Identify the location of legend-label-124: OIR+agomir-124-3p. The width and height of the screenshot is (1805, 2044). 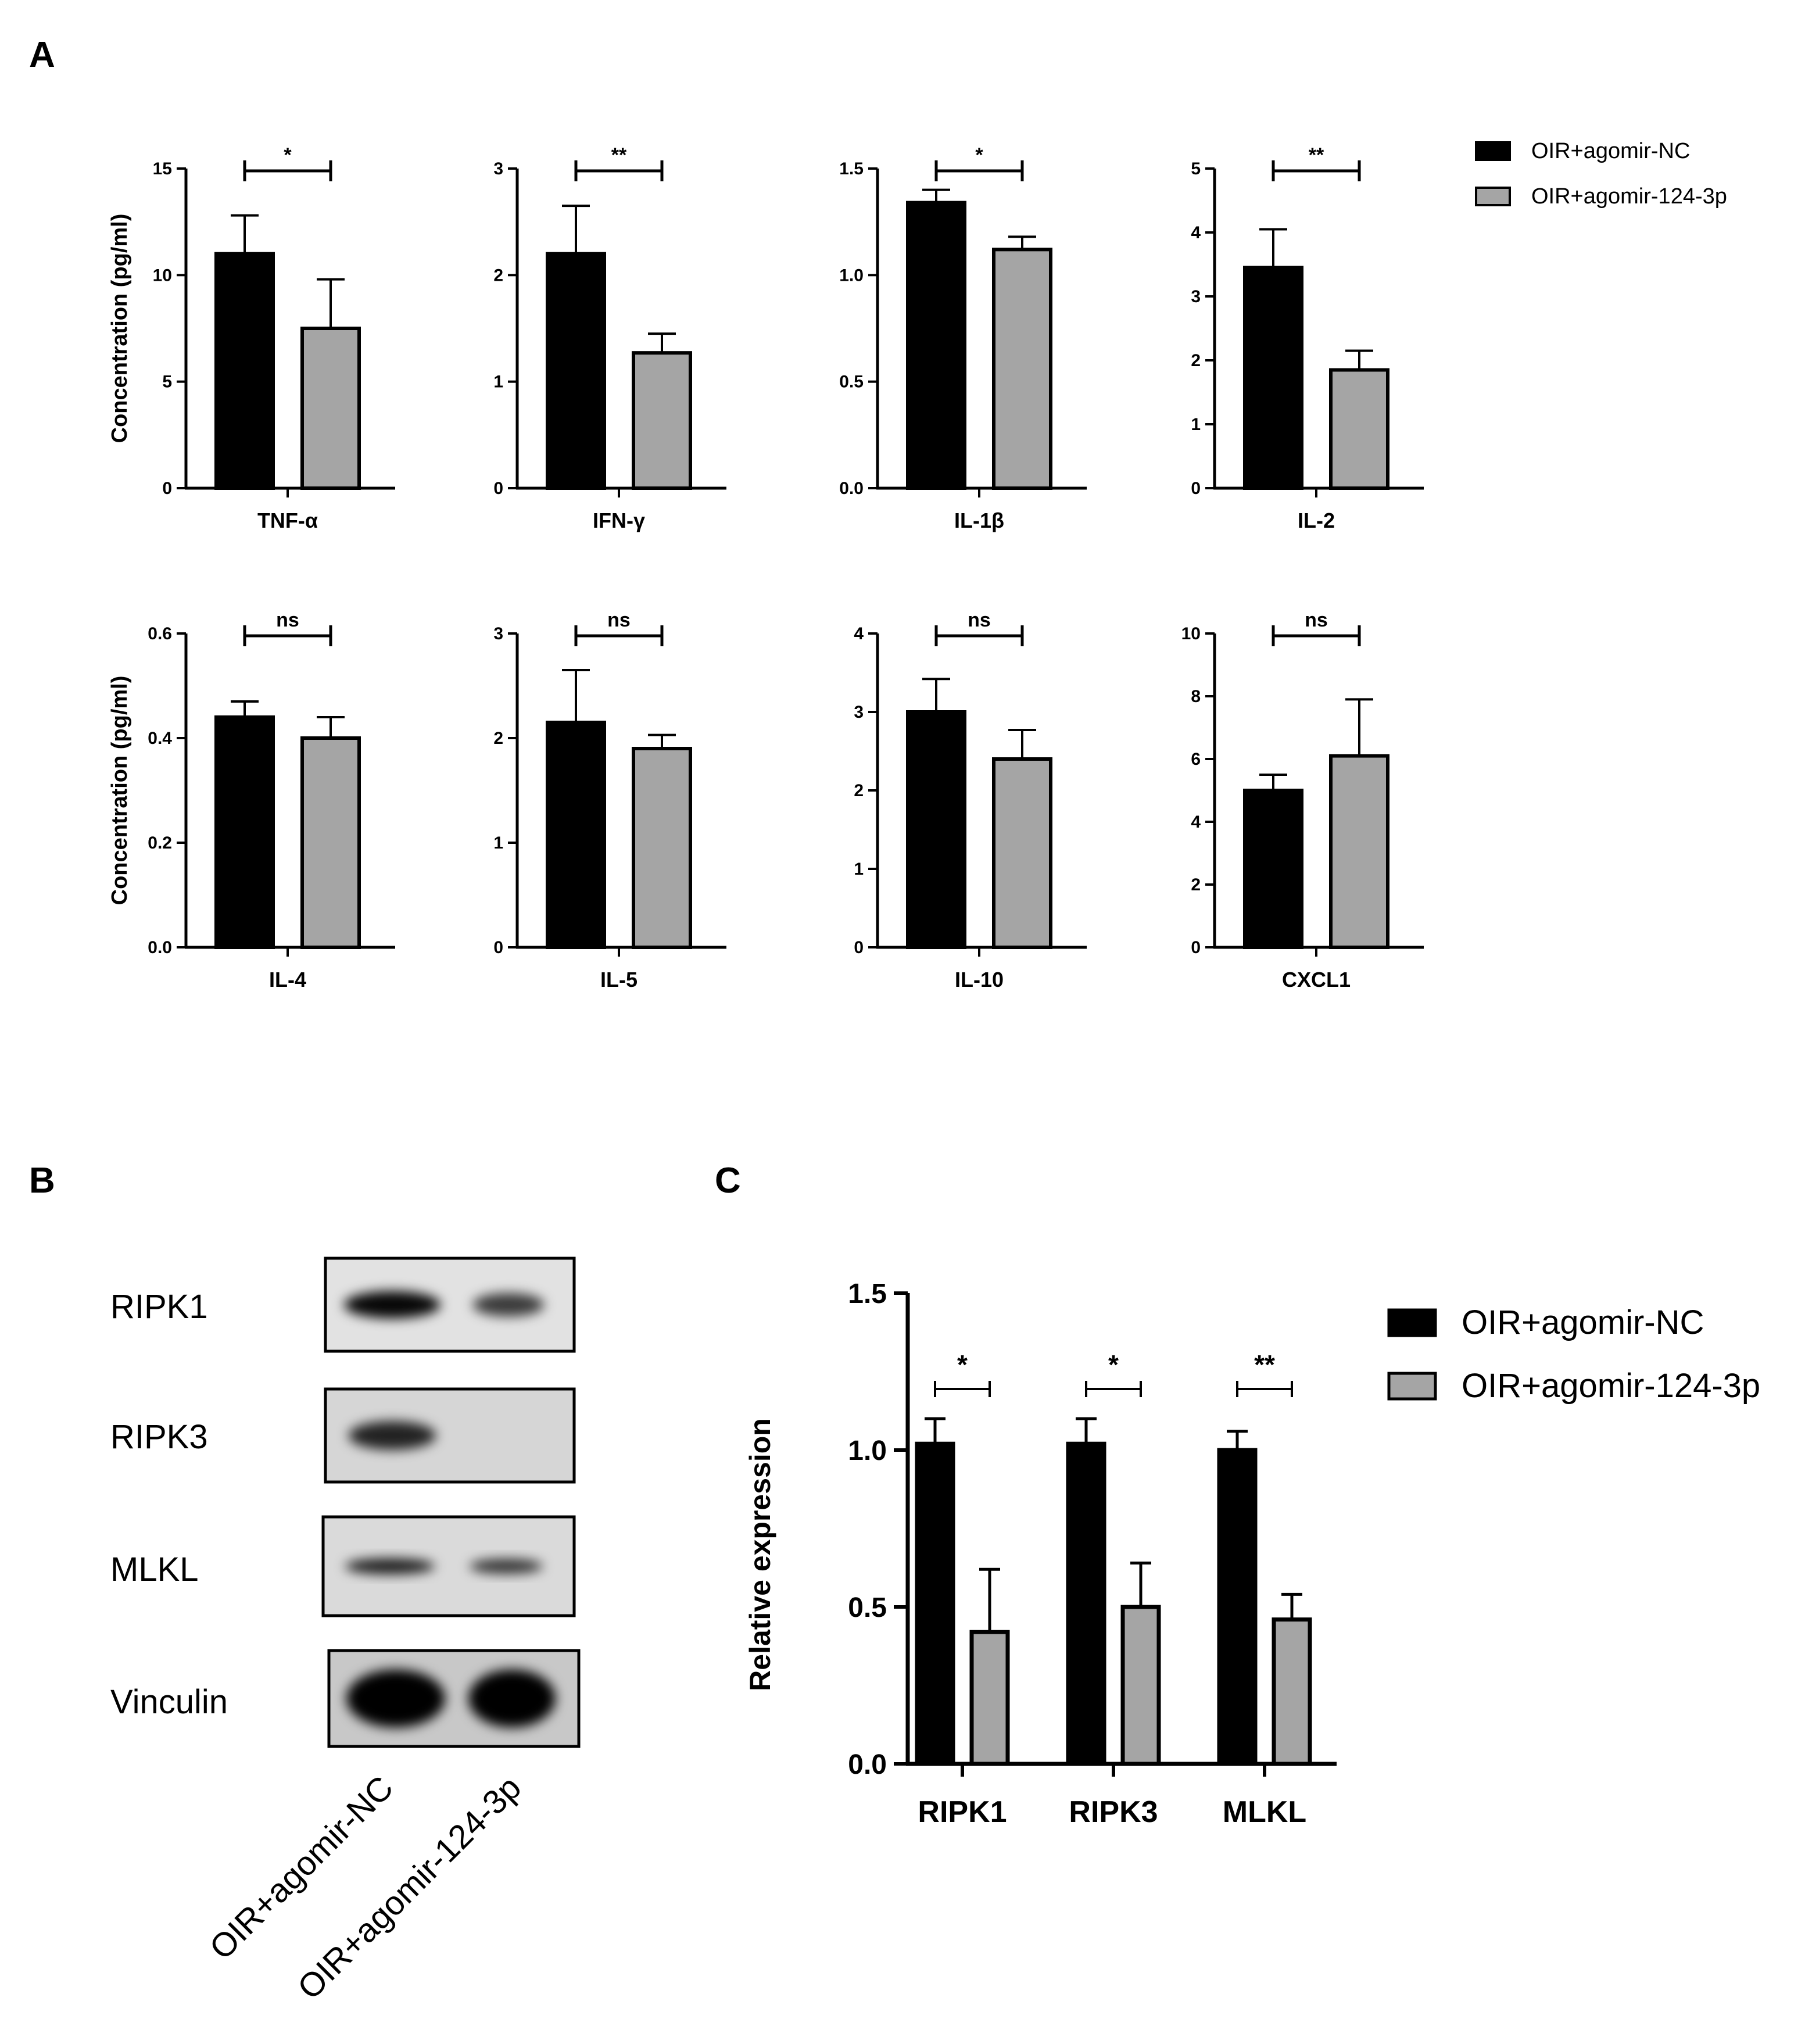
(1629, 196).